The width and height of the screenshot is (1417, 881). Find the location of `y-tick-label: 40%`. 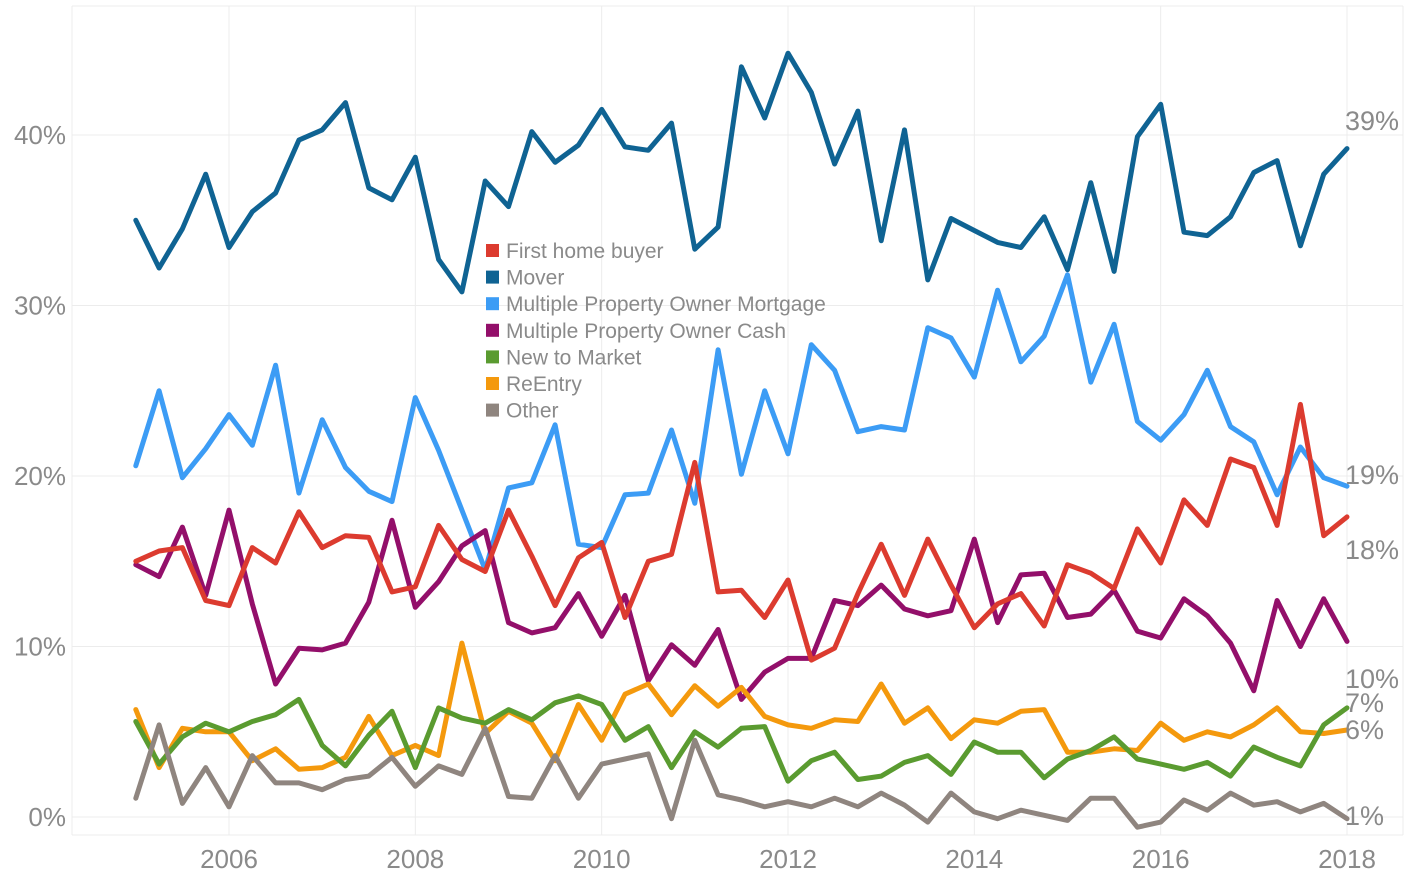

y-tick-label: 40% is located at coordinates (40, 135).